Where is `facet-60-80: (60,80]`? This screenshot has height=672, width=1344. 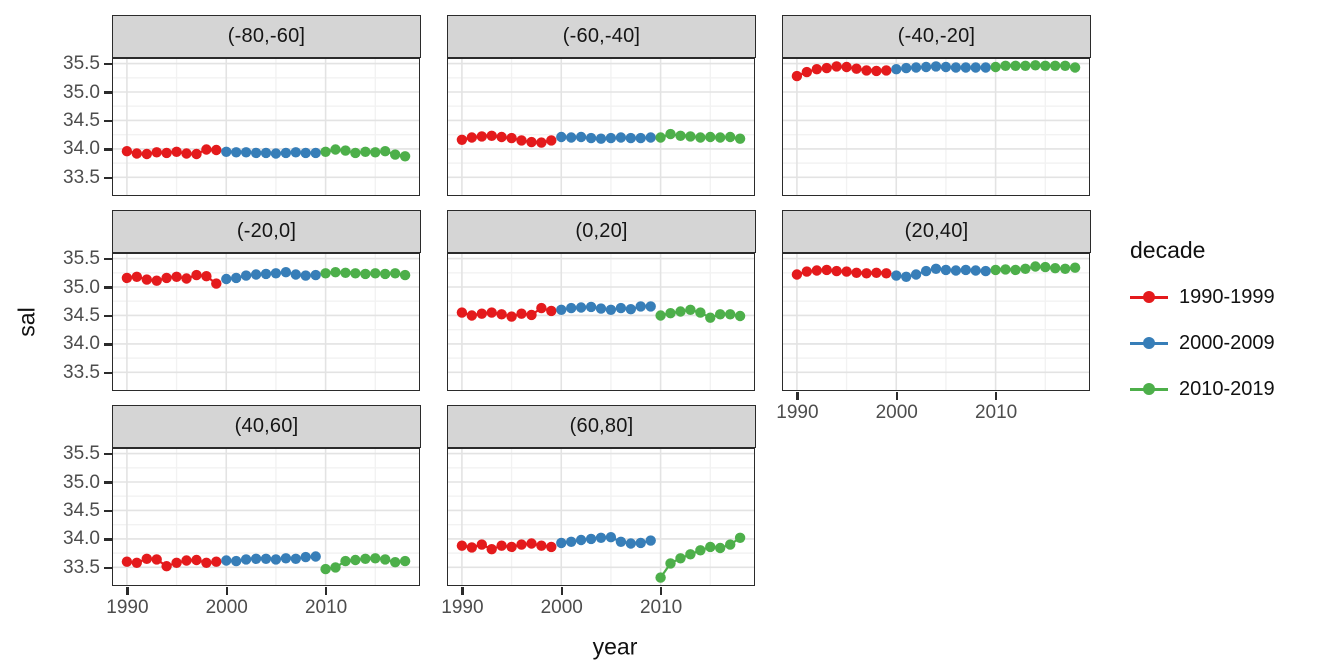
facet-60-80: (60,80] is located at coordinates (601, 495).